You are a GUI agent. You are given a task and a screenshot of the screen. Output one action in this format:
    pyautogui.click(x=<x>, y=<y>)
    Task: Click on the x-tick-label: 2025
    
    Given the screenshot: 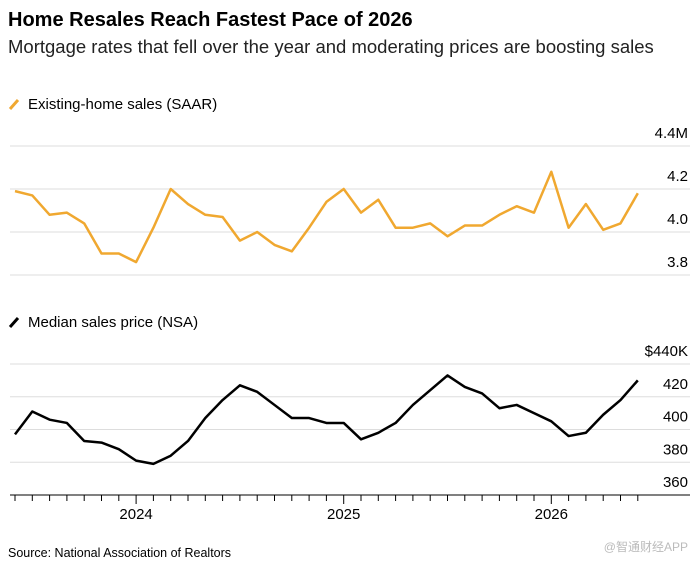 What is the action you would take?
    pyautogui.click(x=343, y=514)
    